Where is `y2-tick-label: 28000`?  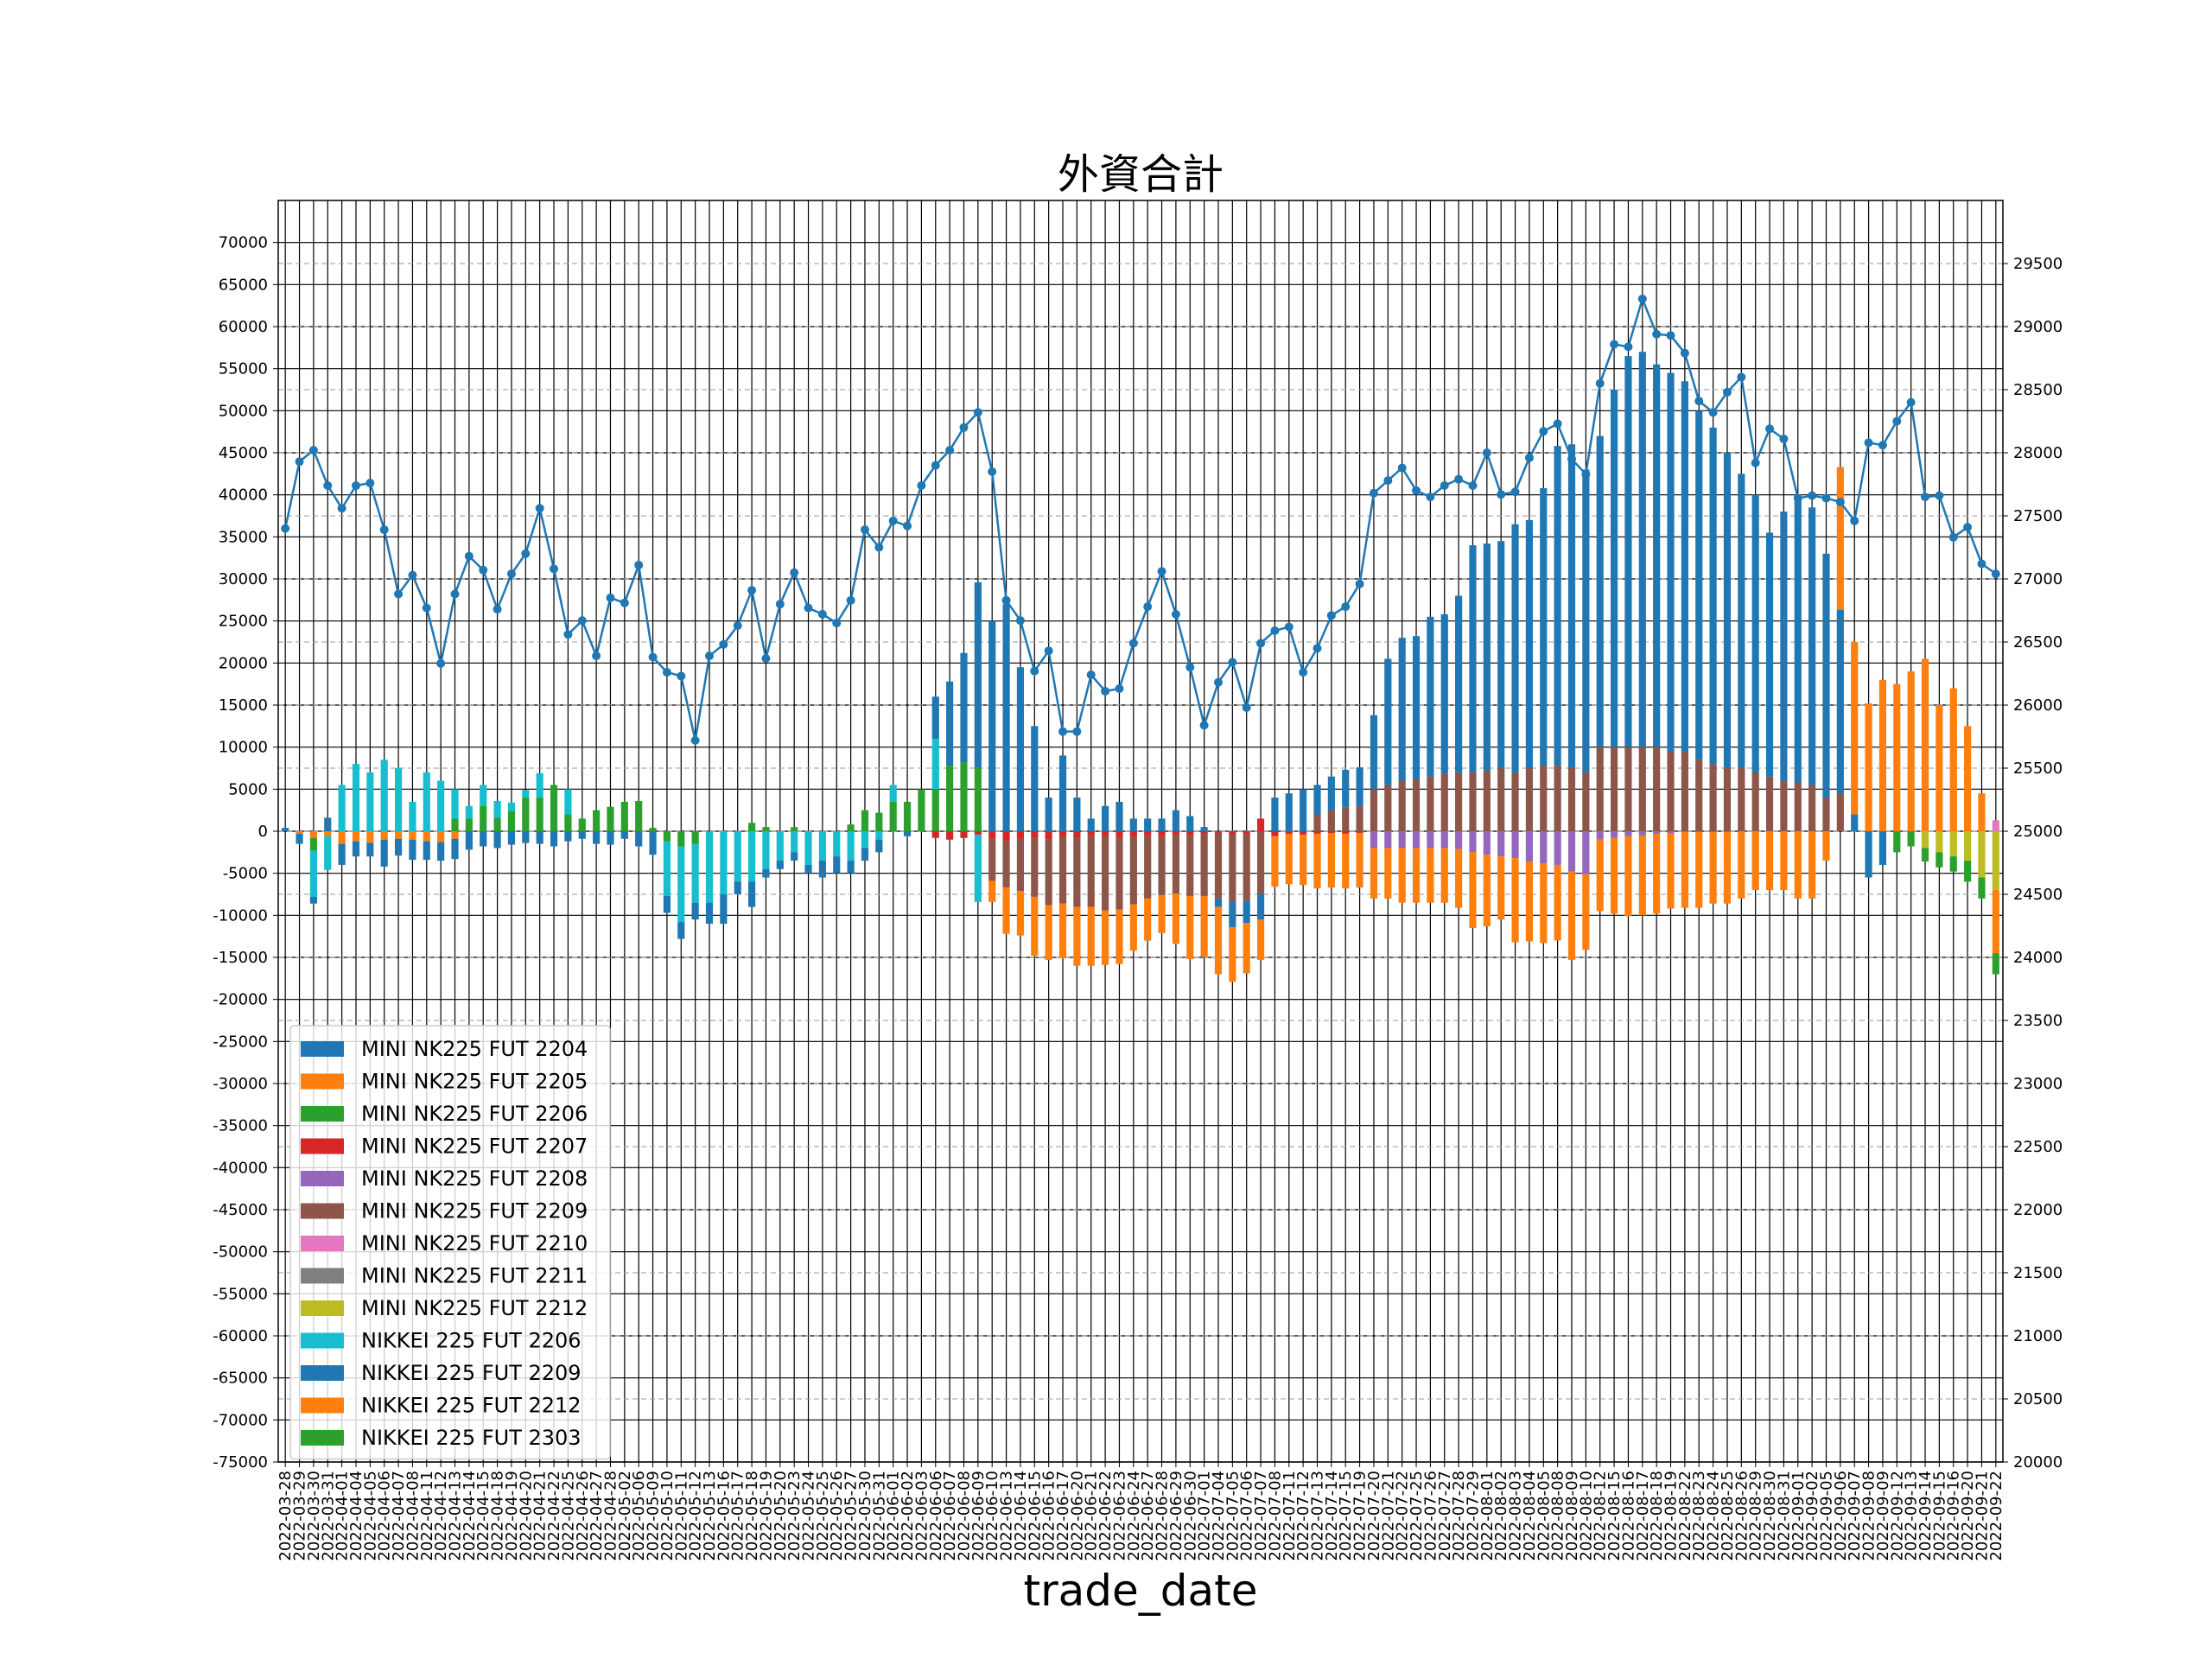 y2-tick-label: 28000 is located at coordinates (2038, 453).